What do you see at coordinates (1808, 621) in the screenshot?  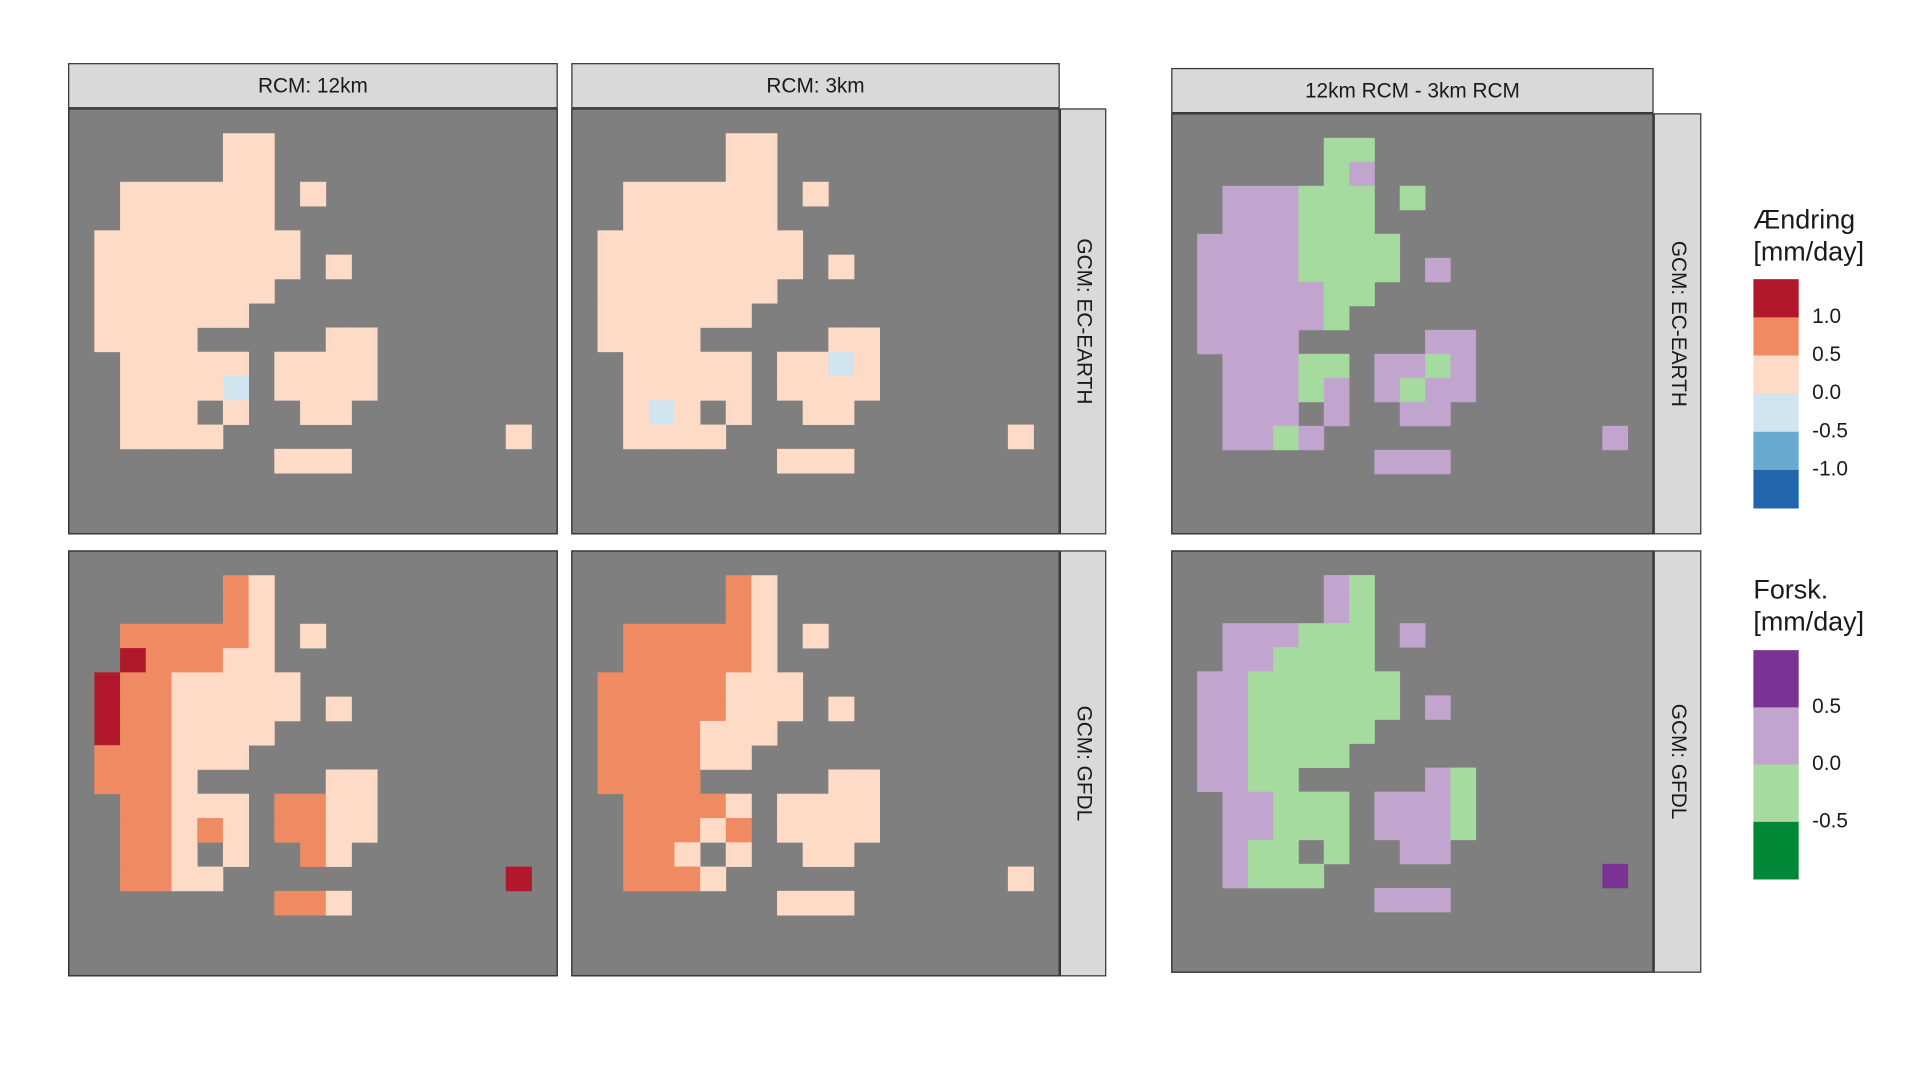 I see `legend-title: [mm/day]` at bounding box center [1808, 621].